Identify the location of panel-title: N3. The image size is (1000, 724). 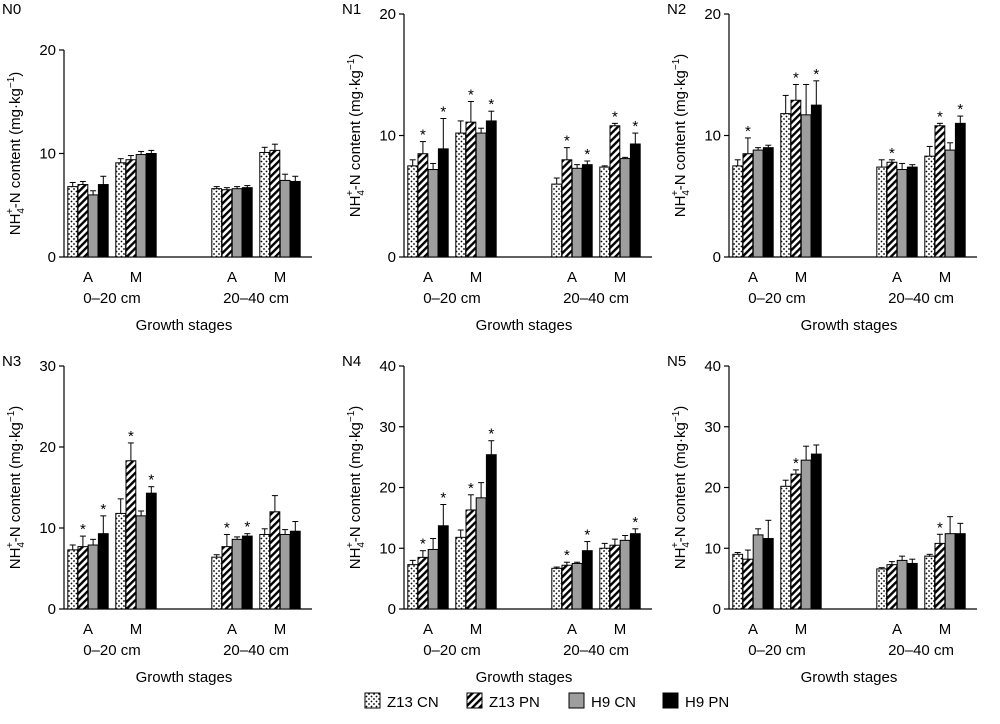
(11, 361).